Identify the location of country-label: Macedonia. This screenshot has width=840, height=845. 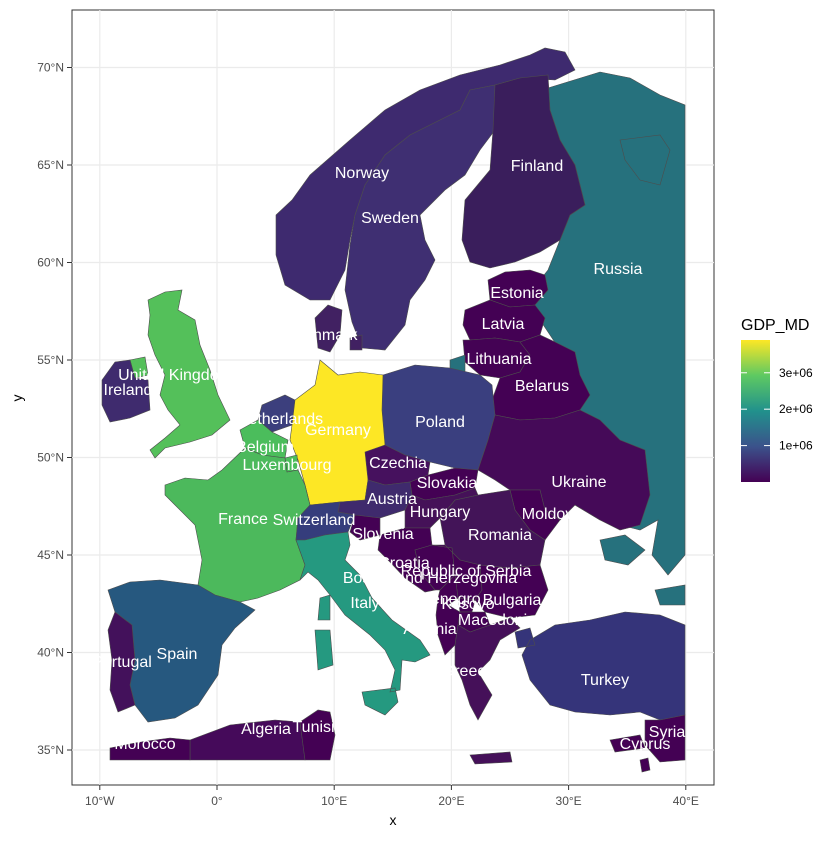
(497, 620).